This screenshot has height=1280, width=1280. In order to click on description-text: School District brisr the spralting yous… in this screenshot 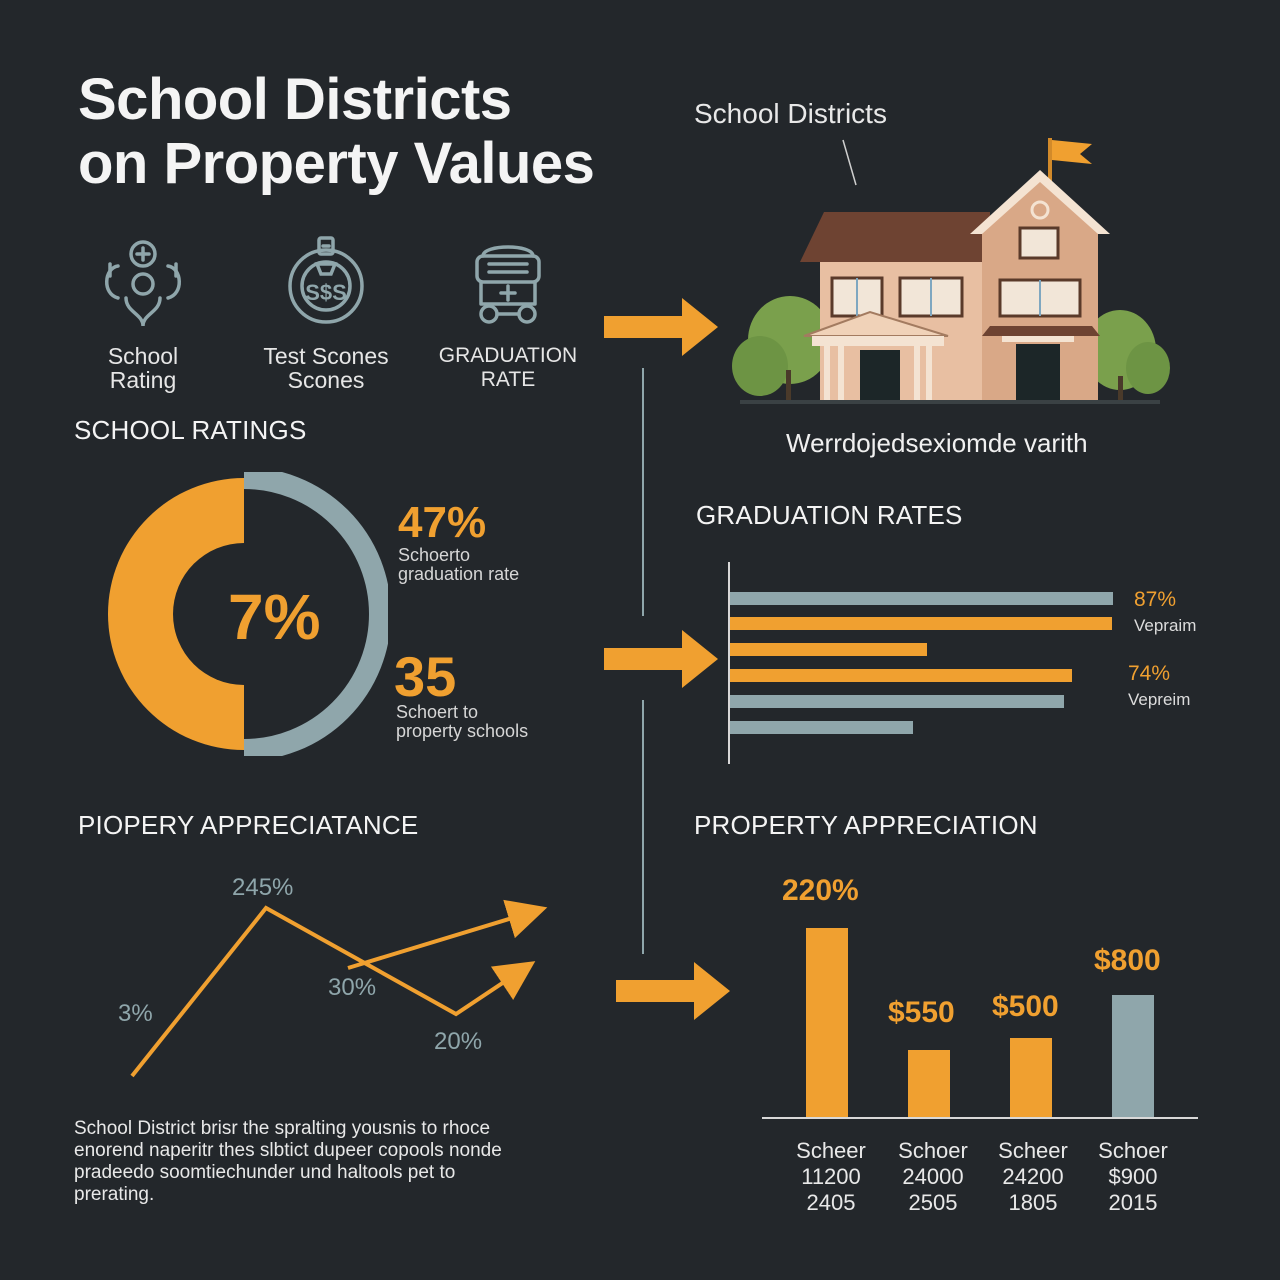, I will do `click(334, 1162)`.